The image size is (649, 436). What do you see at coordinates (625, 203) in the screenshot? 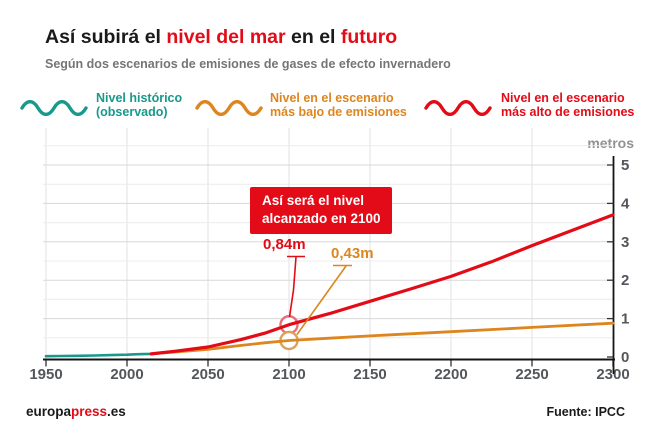
I see `y-tick-label: 4` at bounding box center [625, 203].